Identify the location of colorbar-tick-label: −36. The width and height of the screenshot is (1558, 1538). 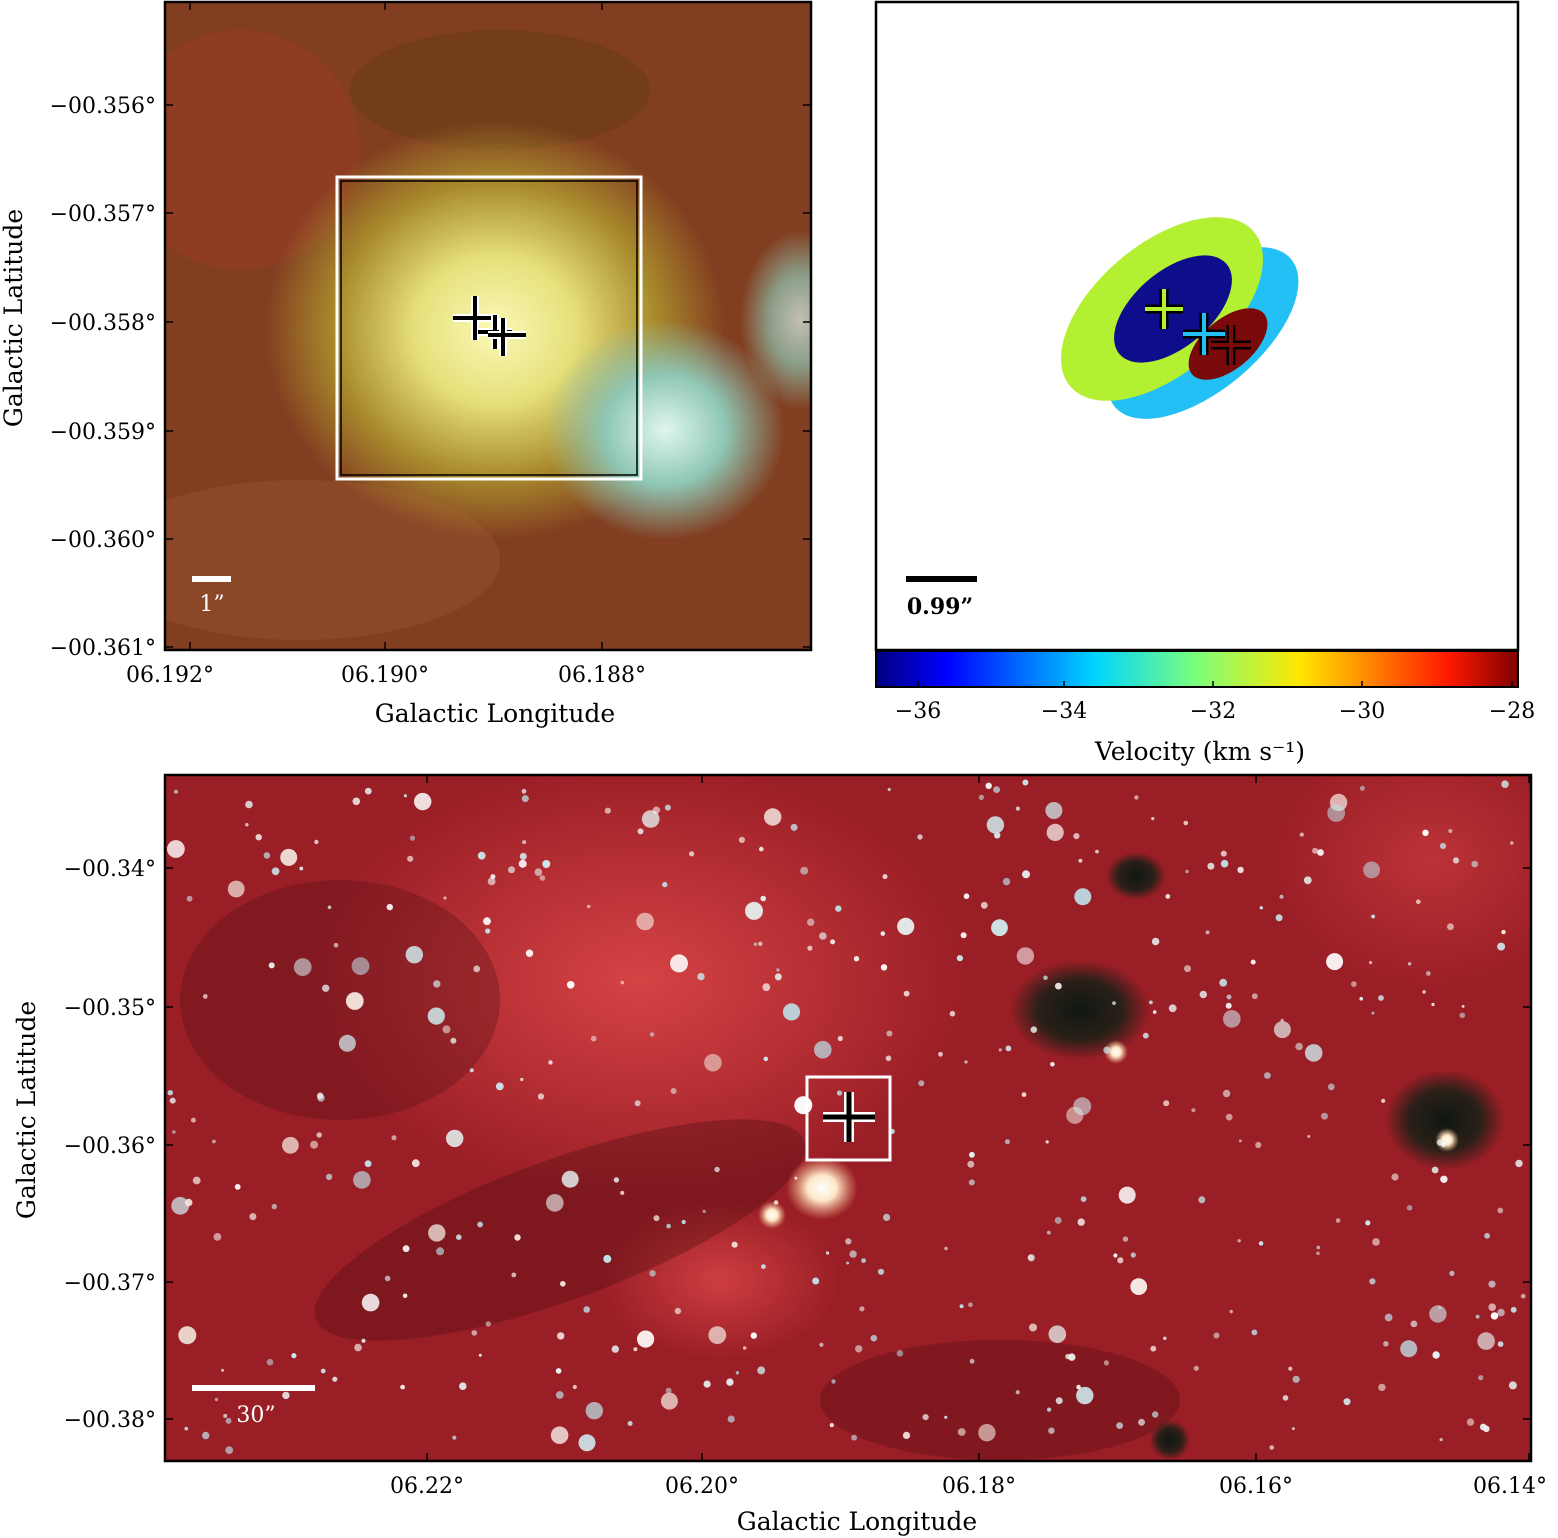
(918, 711).